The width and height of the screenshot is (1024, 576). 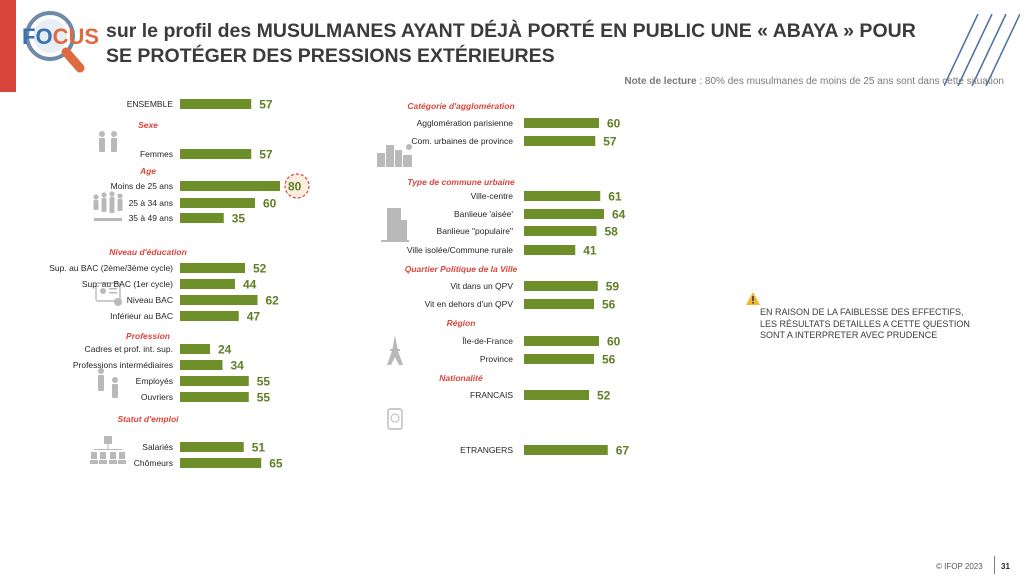 What do you see at coordinates (481, 286) in the screenshot?
I see `category-label: Vit dans un QPV` at bounding box center [481, 286].